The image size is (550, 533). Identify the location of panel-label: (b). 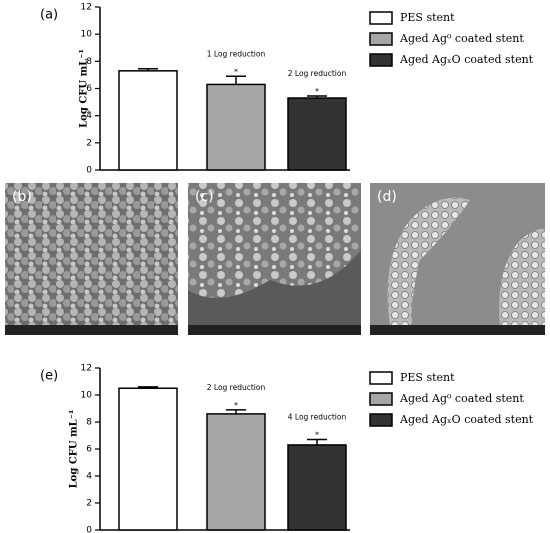
(22, 197).